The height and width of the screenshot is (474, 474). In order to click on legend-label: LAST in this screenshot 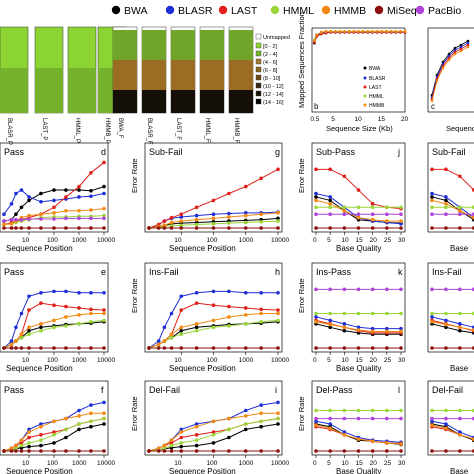, I will do `click(375, 88)`.